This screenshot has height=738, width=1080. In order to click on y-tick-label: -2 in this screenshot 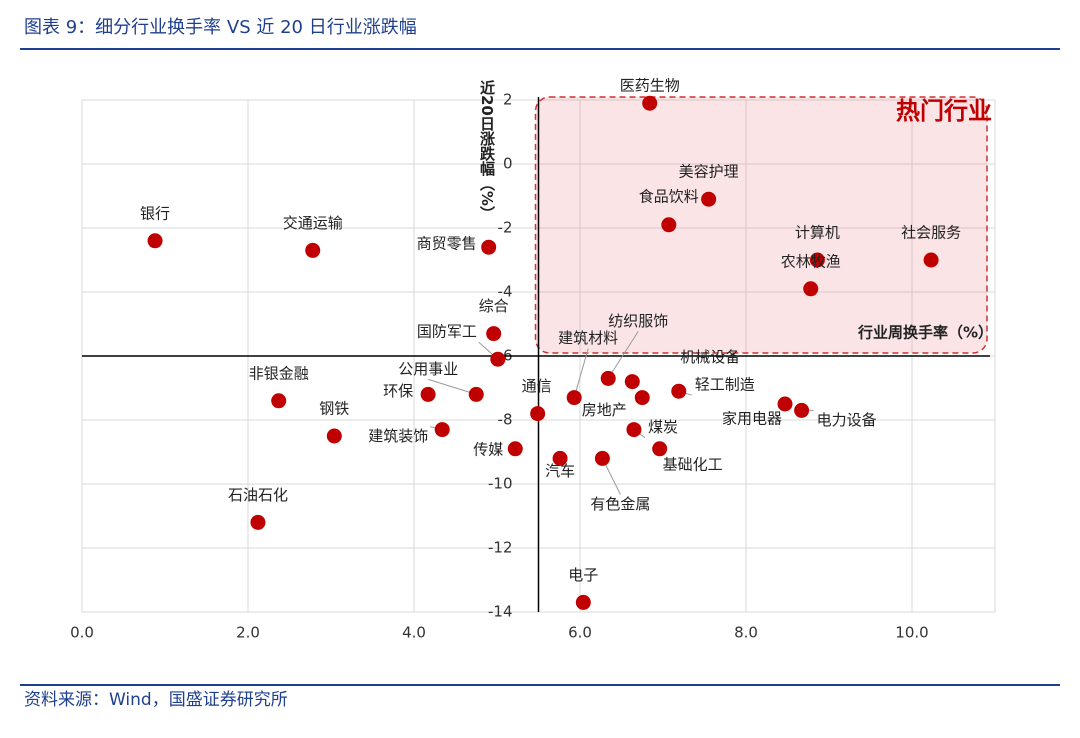, I will do `click(505, 228)`.